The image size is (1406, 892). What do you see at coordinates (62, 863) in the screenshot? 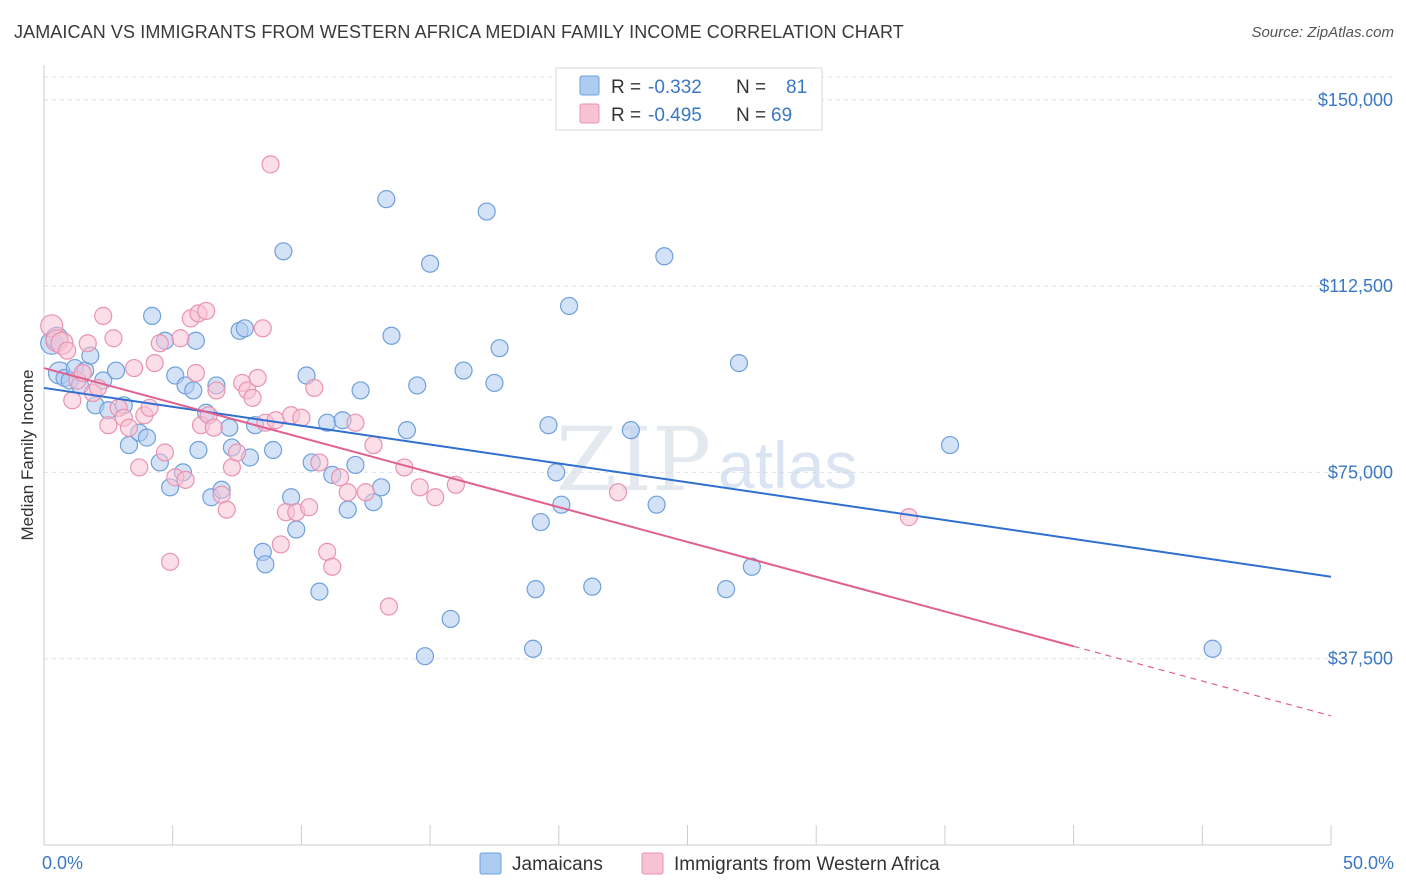
I see `x-tick-label-min: 0.0%` at bounding box center [62, 863].